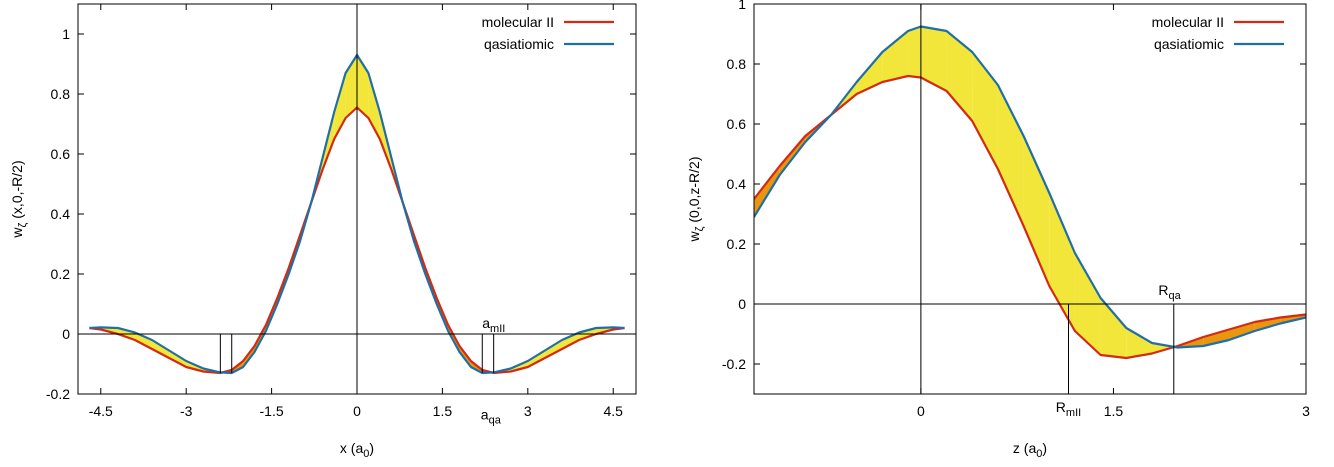  I want to click on annotation-label: amII, so click(493, 325).